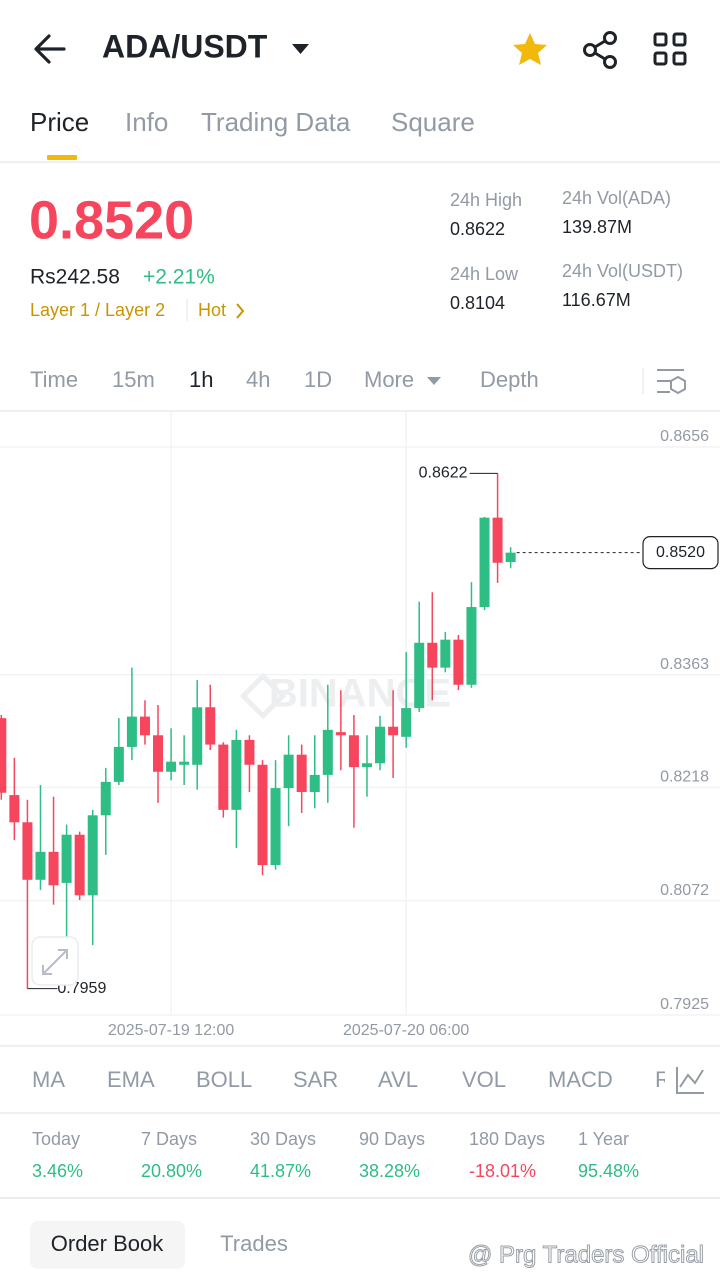  Describe the element at coordinates (477, 229) in the screenshot. I see `stat-value: 0.8622` at that location.